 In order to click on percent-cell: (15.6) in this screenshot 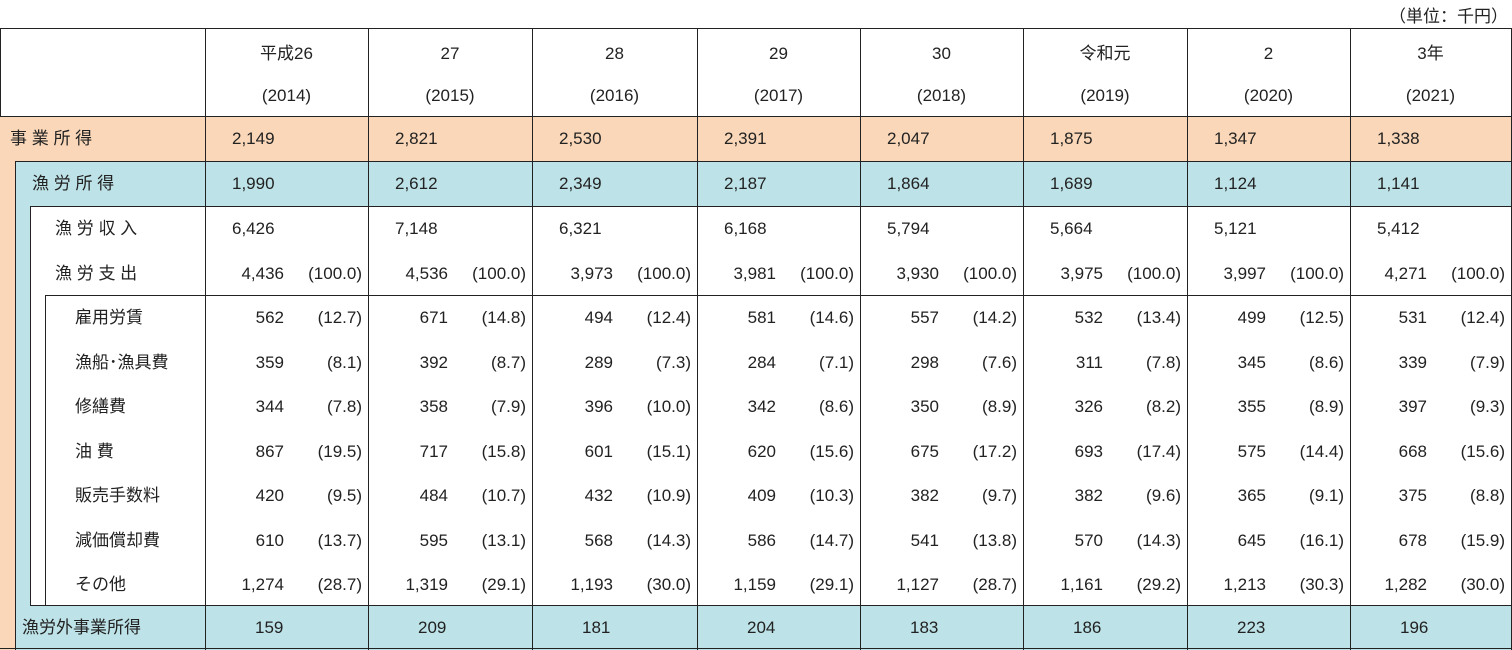, I will do `click(1482, 451)`.